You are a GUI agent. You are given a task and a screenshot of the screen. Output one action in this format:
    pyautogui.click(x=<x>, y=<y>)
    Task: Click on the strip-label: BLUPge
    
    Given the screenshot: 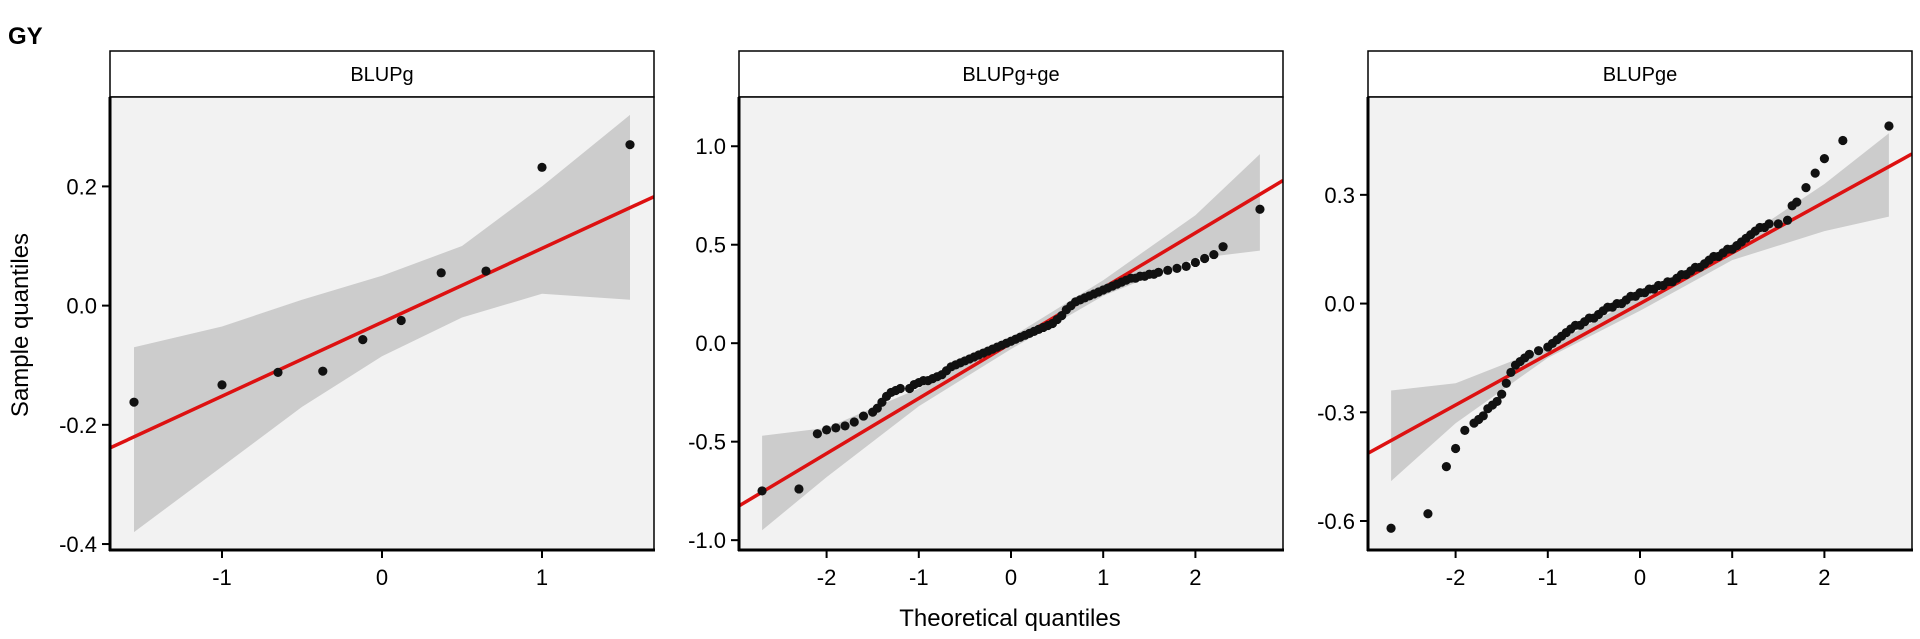 What is the action you would take?
    pyautogui.click(x=1640, y=75)
    